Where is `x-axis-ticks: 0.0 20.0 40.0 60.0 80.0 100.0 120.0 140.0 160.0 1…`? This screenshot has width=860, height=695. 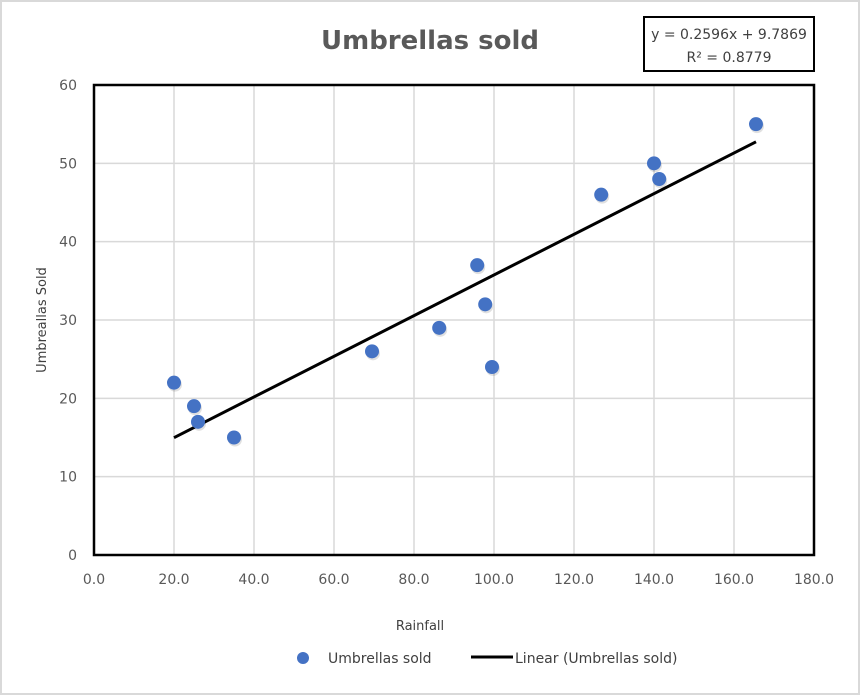 x-axis-ticks: 0.0 20.0 40.0 60.0 80.0 100.0 120.0 140.0 160.0 1… is located at coordinates (458, 580).